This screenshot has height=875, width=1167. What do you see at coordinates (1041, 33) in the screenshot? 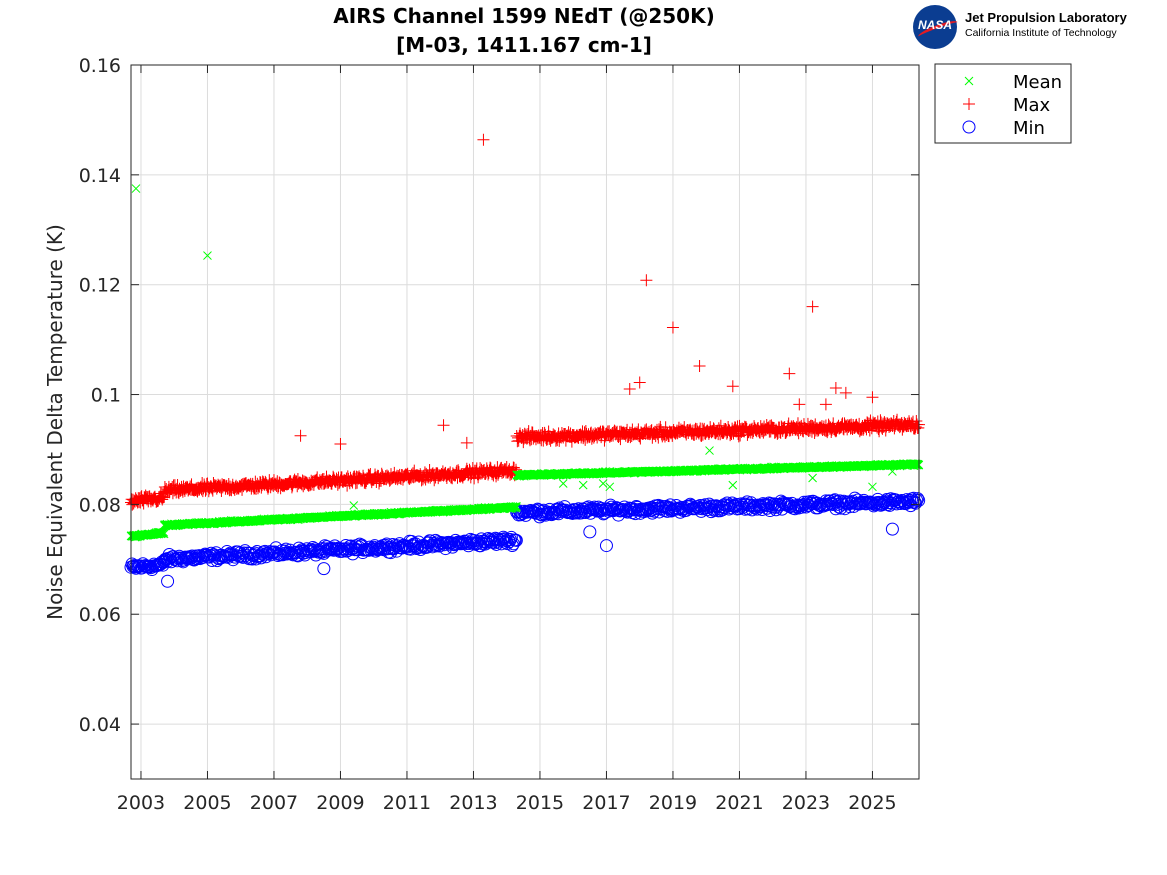
I see `jpl-logo-subtitle: California Institute of Technology` at bounding box center [1041, 33].